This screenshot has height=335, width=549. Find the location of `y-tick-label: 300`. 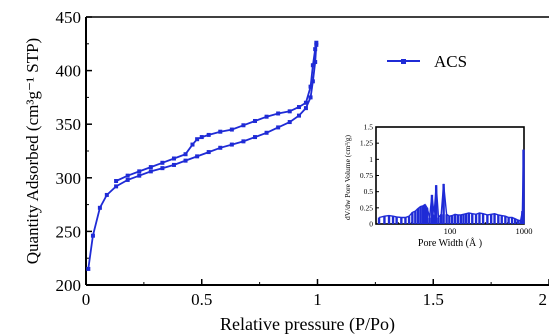

y-tick-label: 300 is located at coordinates (69, 178).